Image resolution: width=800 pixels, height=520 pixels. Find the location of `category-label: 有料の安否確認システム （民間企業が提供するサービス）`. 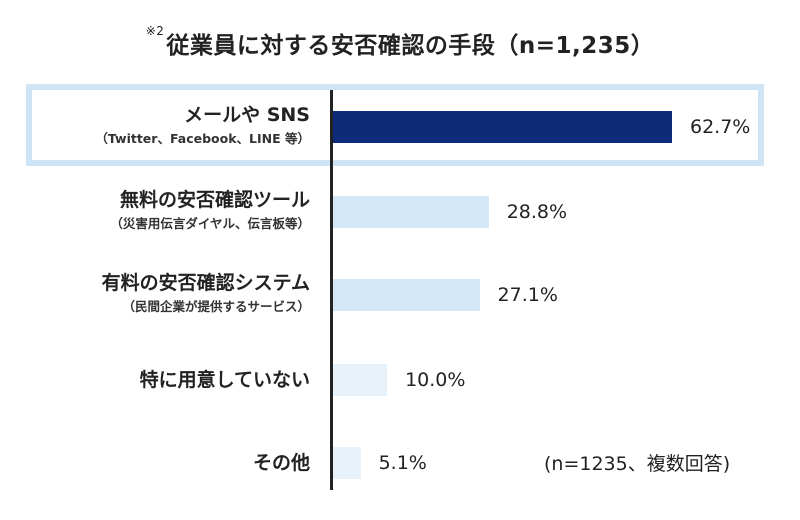

category-label: 有料の安否確認システム （民間企業が提供するサービス） is located at coordinates (206, 293).